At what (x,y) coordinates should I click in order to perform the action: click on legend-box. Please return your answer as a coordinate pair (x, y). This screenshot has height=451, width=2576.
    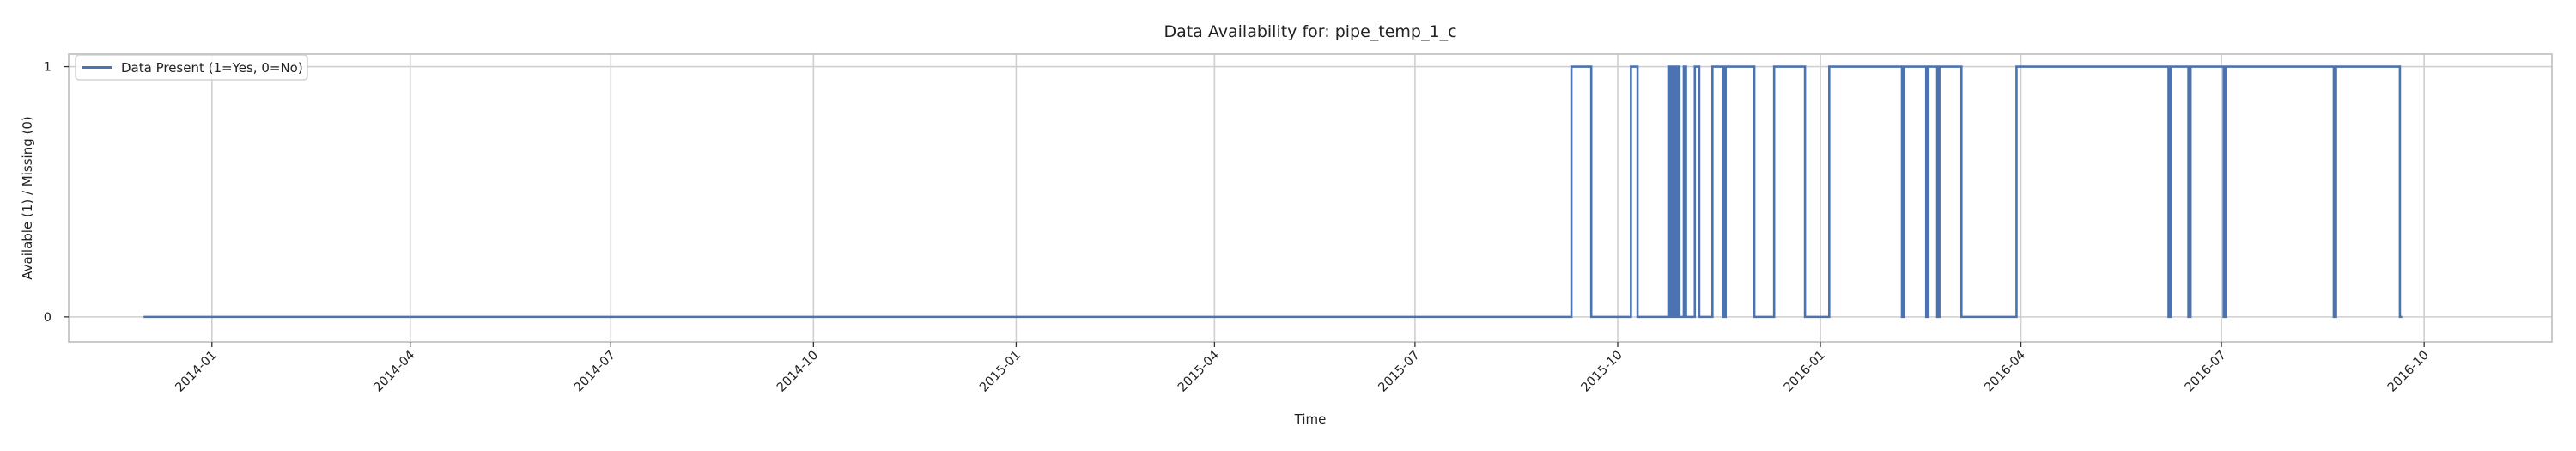
    Looking at the image, I should click on (191, 67).